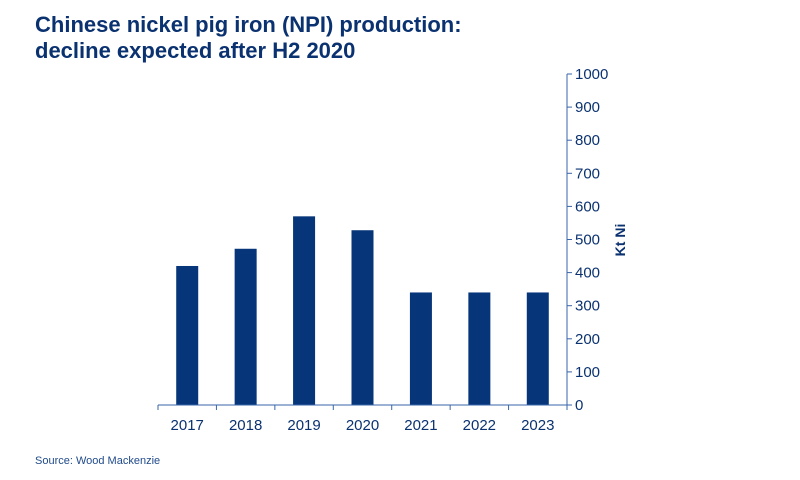 The image size is (800, 480). Describe the element at coordinates (587, 339) in the screenshot. I see `y-tick-label: 200` at that location.